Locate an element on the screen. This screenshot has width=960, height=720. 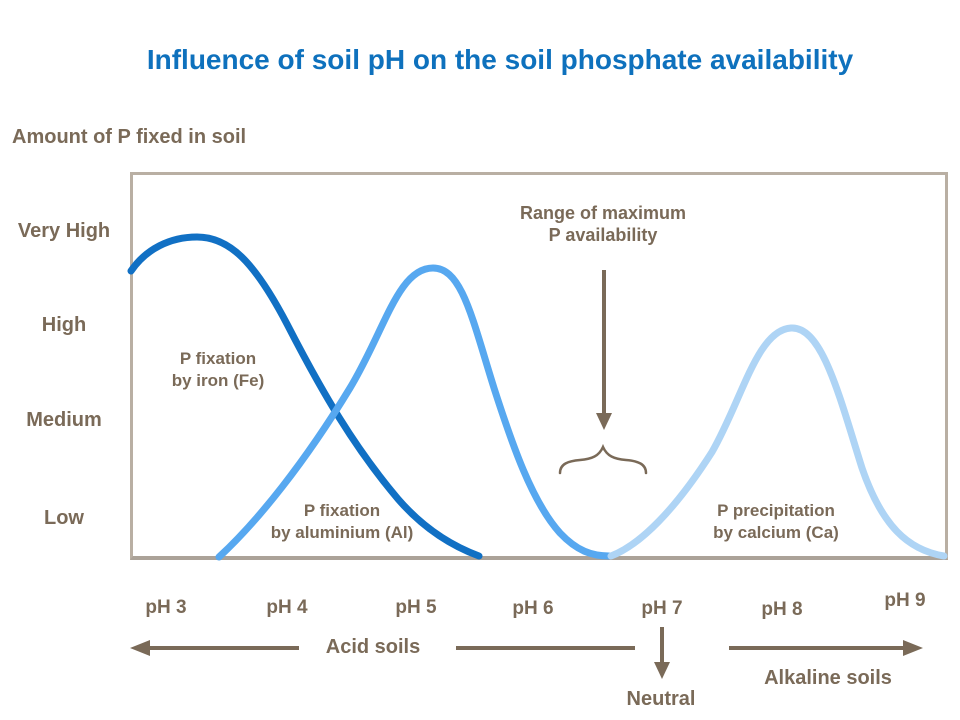
range-annotation-line2: P availability is located at coordinates (603, 235).